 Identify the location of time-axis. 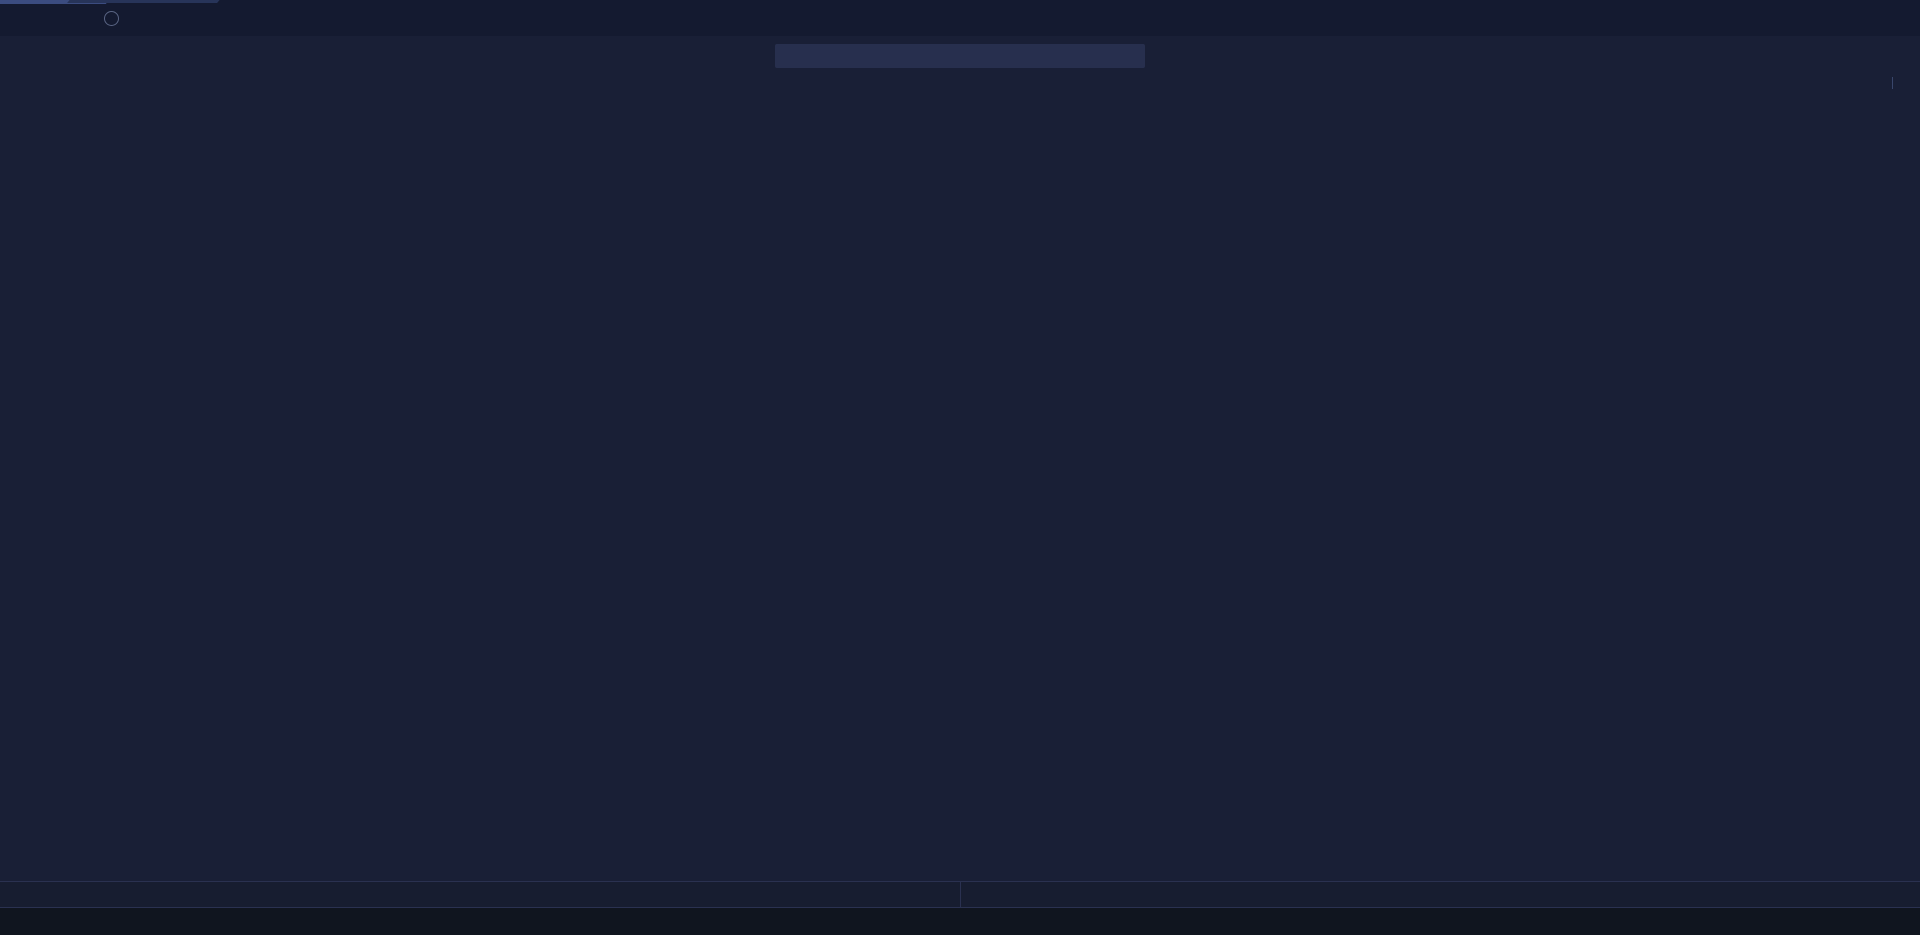
(960, 921).